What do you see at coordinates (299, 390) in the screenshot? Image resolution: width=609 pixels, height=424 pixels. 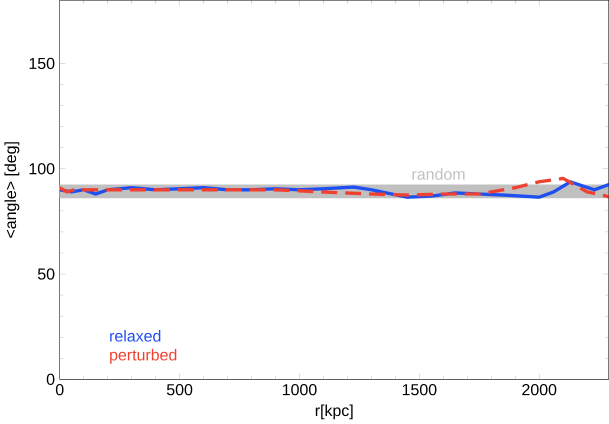 I see `x-tick-label: 1000` at bounding box center [299, 390].